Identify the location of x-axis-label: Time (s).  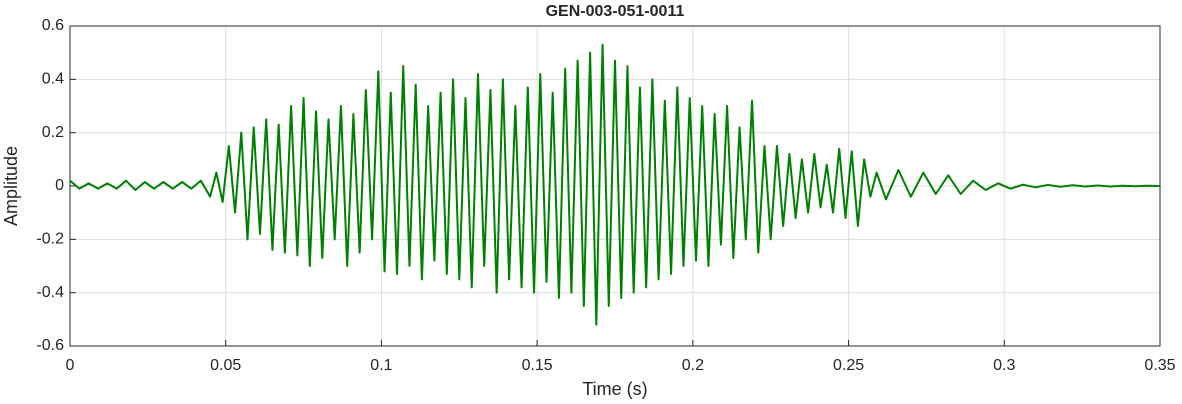
(614, 389).